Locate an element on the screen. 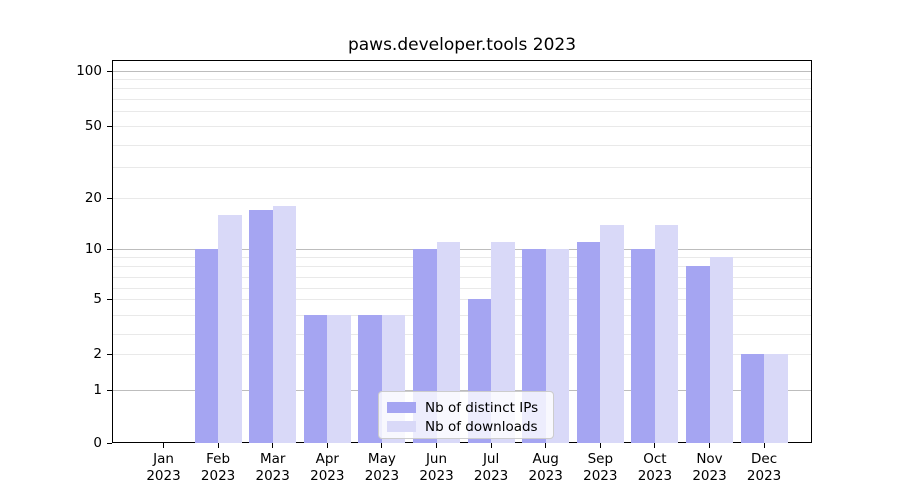 Image resolution: width=900 pixels, height=500 pixels. x-tick-label: Apr 2023 is located at coordinates (327, 467).